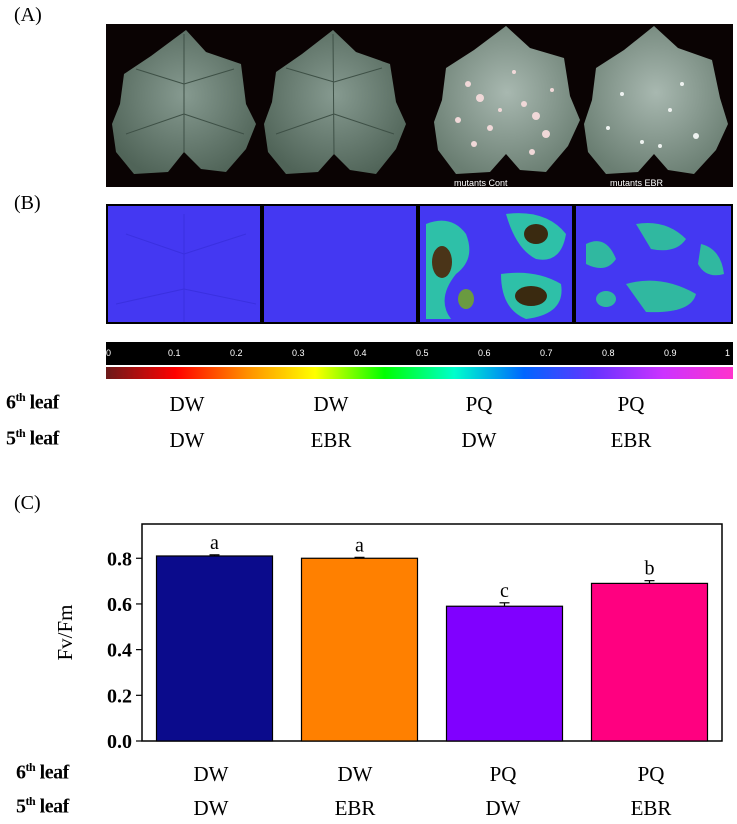 This screenshot has height=824, width=737. Describe the element at coordinates (109, 353) in the screenshot. I see `scale-tick-label: 0` at that location.